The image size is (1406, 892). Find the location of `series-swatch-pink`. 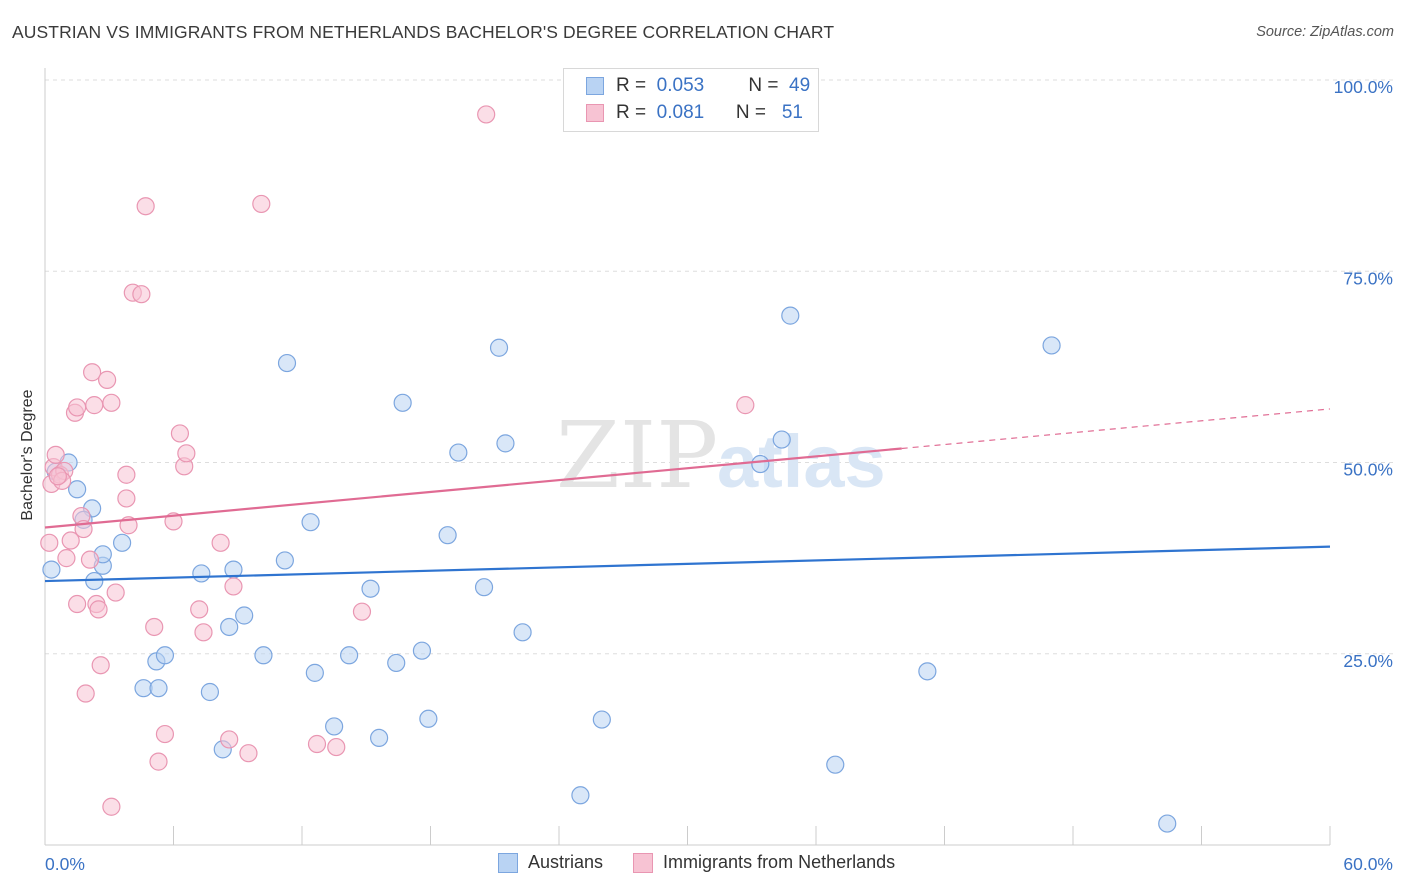

series-swatch-pink is located at coordinates (643, 862).